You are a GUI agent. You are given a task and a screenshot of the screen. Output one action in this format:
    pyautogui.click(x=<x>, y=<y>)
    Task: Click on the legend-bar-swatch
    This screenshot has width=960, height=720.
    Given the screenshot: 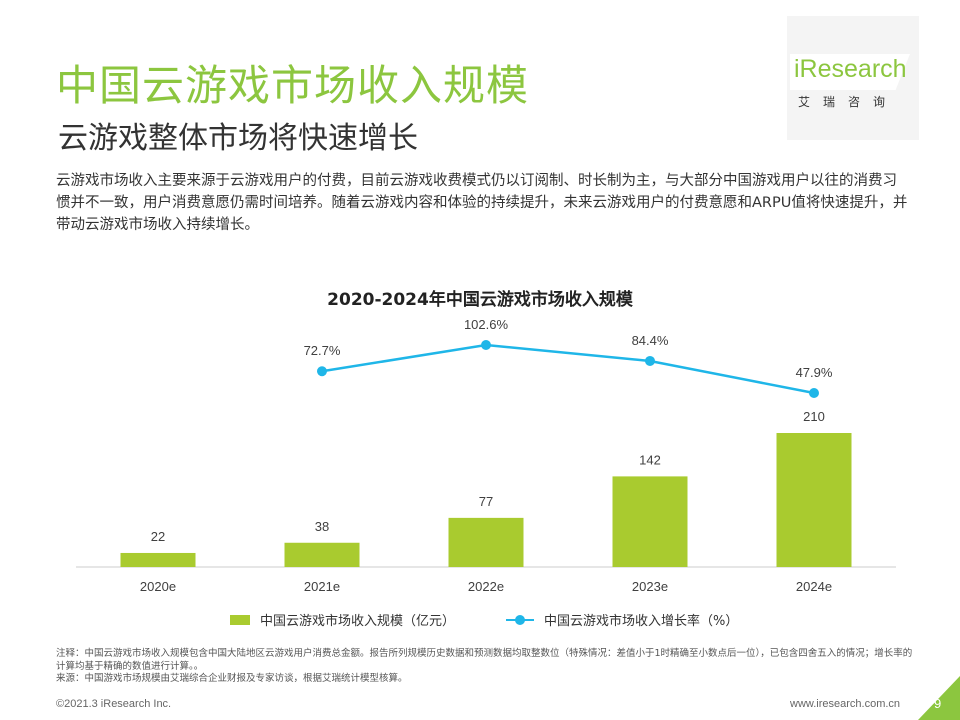 What is the action you would take?
    pyautogui.click(x=240, y=619)
    